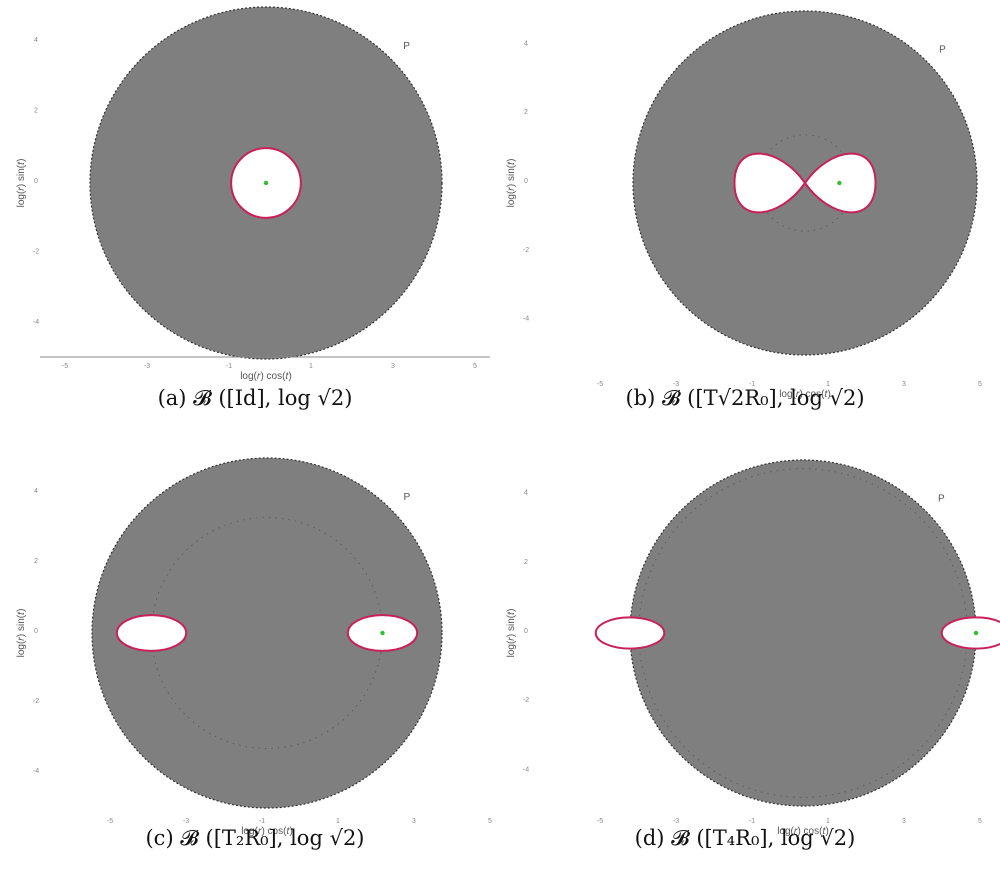  Describe the element at coordinates (745, 838) in the screenshot. I see `caption-d: (d) 𝓑 ([T₄R₀], log √2)` at that location.